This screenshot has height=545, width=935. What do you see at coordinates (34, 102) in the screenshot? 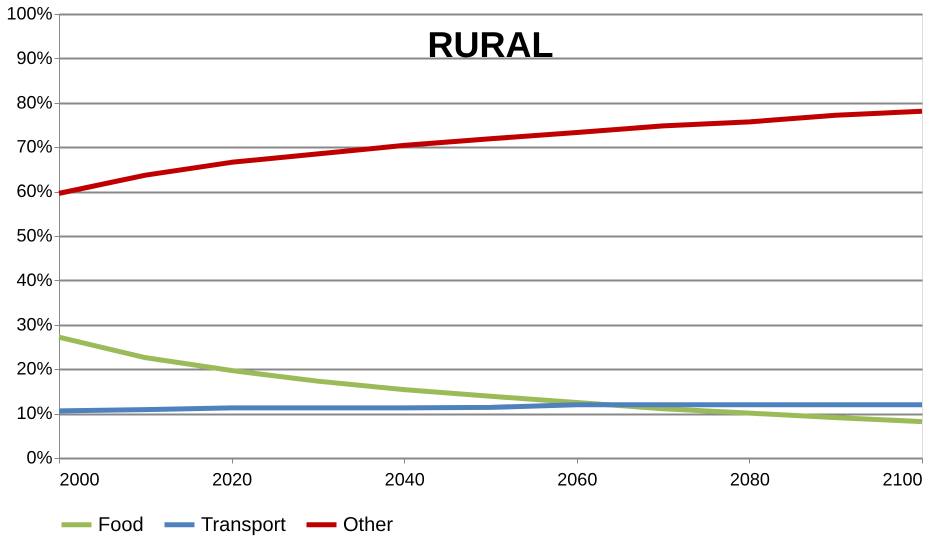
I see `y-tick-label: 80%` at bounding box center [34, 102].